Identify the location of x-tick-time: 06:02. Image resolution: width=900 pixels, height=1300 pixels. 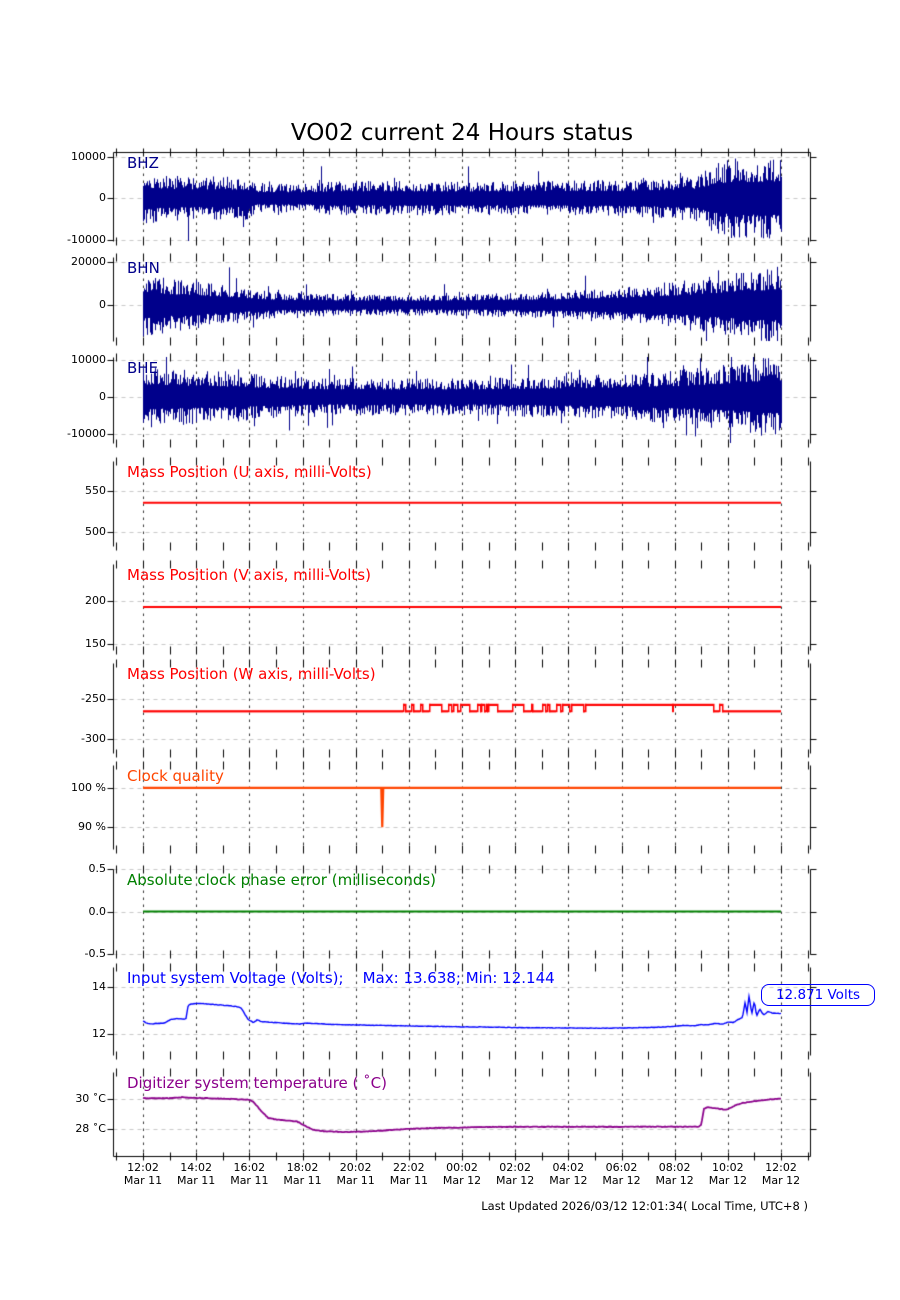
(621, 1167).